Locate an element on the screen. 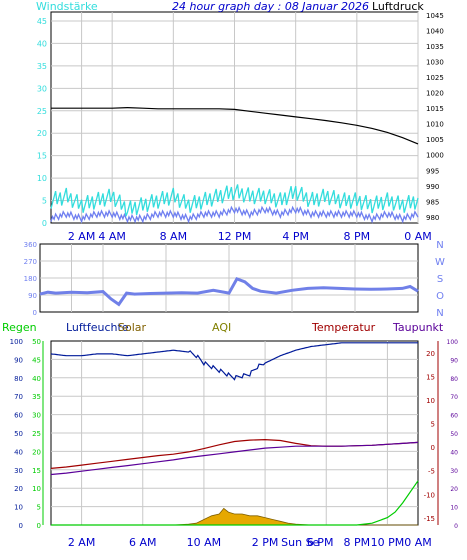 The width and height of the screenshot is (467, 560). x-tick-label: 2 PM is located at coordinates (265, 542).